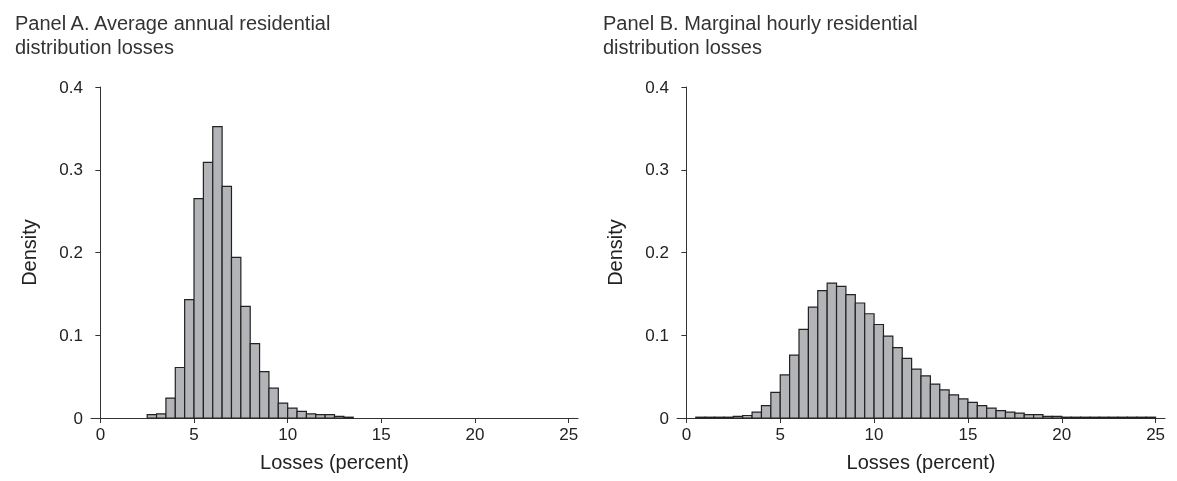 The image size is (1177, 481). Describe the element at coordinates (173, 35) in the screenshot. I see `chart-title: Panel A. Average annual residential distribution losses` at that location.